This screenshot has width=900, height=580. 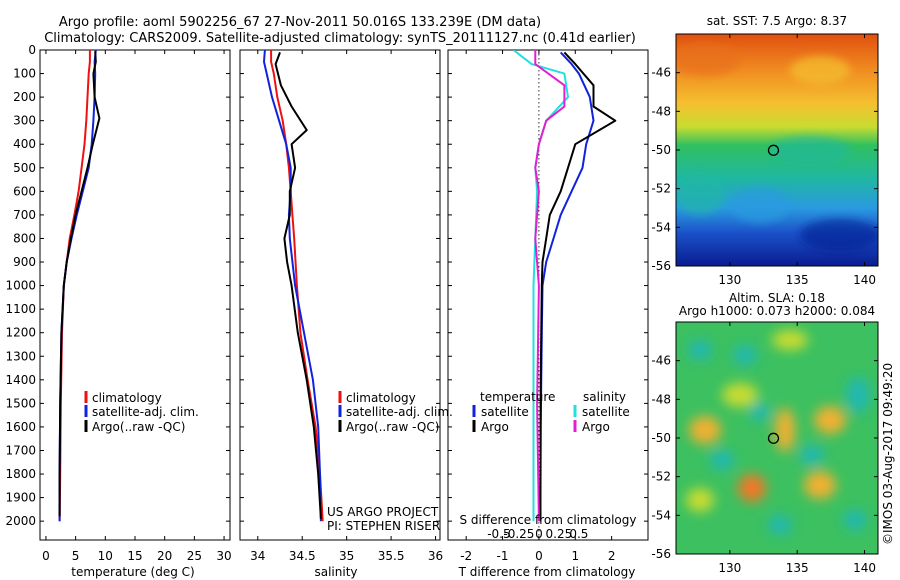 I want to click on depth-tick-label: 900, so click(x=24, y=262).